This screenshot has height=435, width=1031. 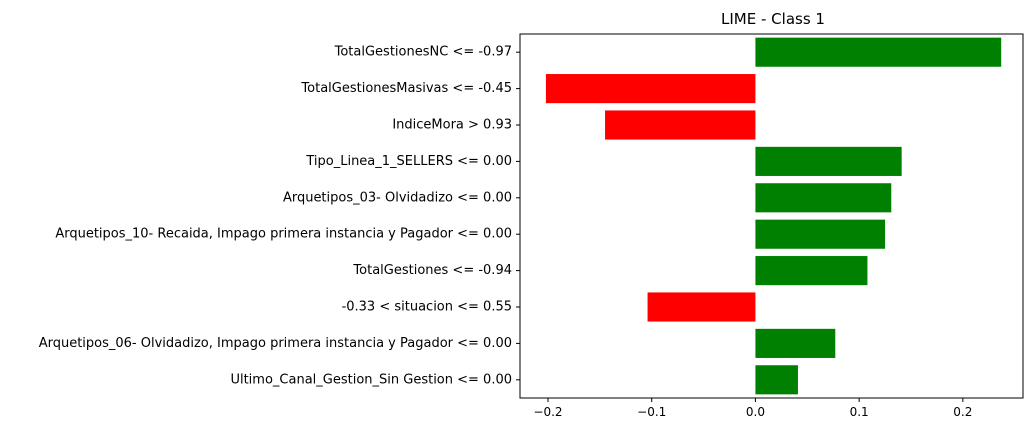 I want to click on category-label: Arquetipos_03- Olvidadizo <= 0.00, so click(x=397, y=197).